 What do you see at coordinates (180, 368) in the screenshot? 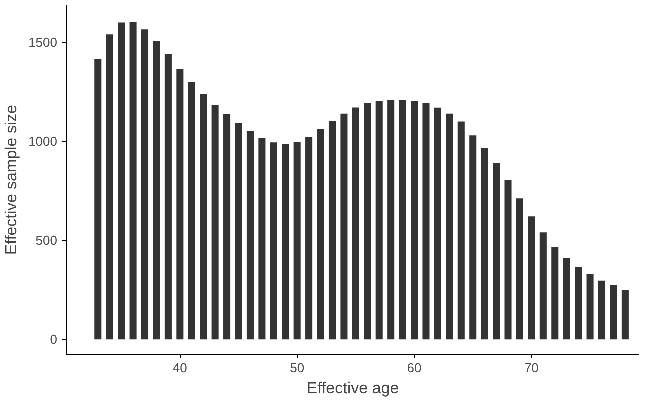
I see `x-tick-label: 40` at bounding box center [180, 368].